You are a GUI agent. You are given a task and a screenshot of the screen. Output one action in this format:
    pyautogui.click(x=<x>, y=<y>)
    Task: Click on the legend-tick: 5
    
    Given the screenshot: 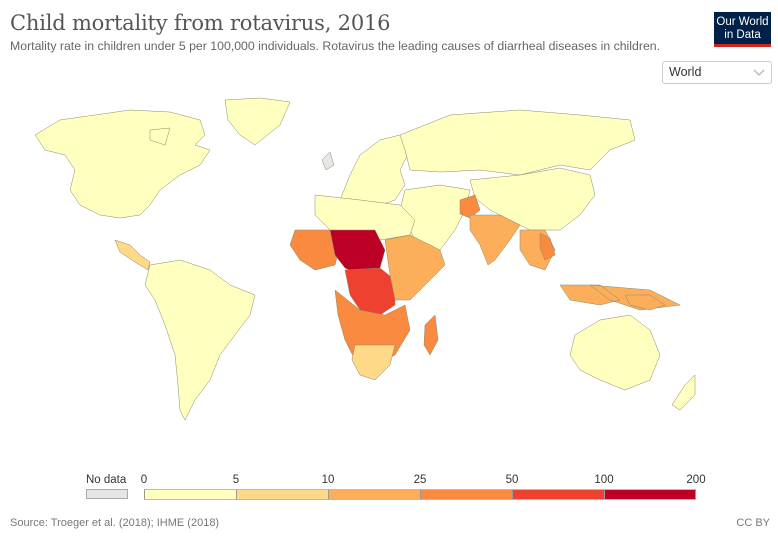 What is the action you would take?
    pyautogui.click(x=236, y=480)
    